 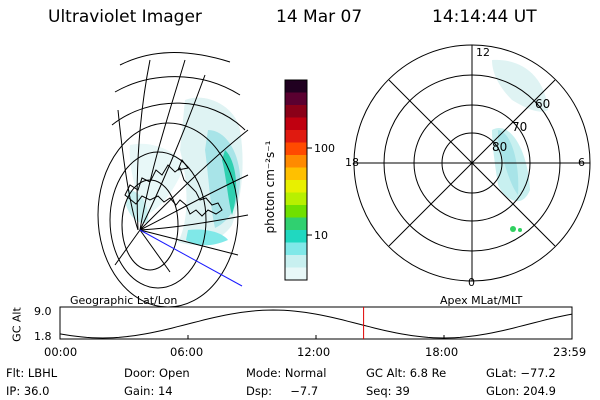 I want to click on info-flt: Flt: LBHL, so click(x=32, y=373).